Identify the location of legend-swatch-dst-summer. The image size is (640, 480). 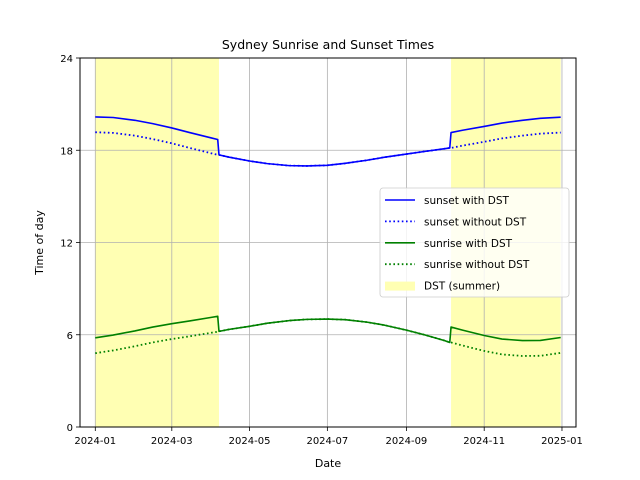
(400, 286).